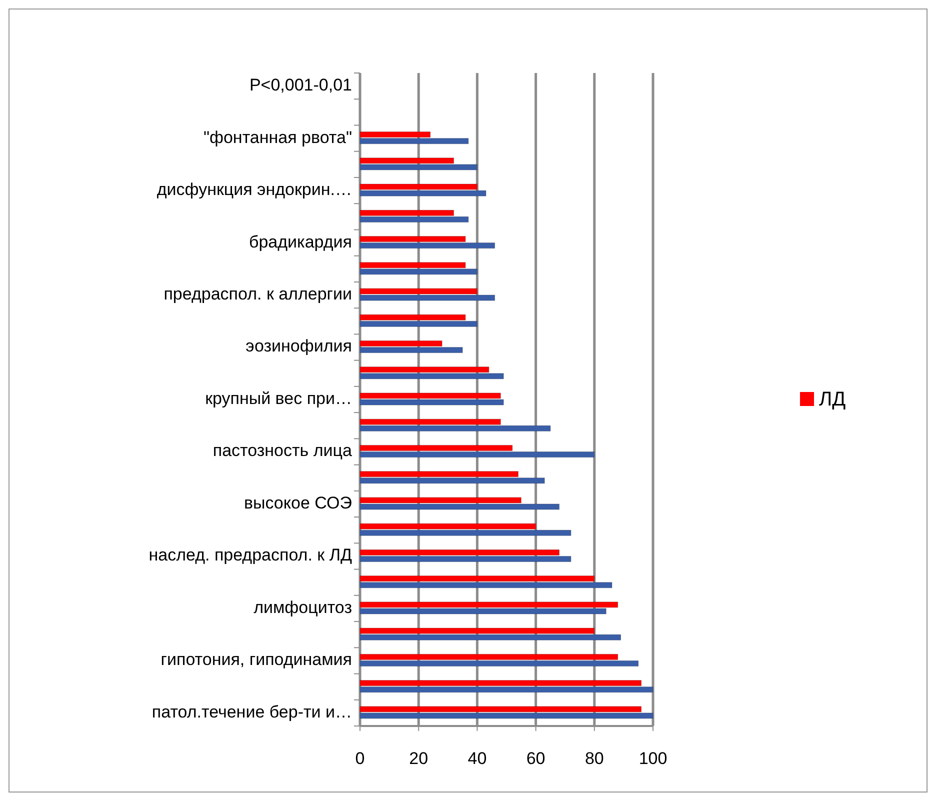  Describe the element at coordinates (477, 758) in the screenshot. I see `x-tick-label: 40` at that location.